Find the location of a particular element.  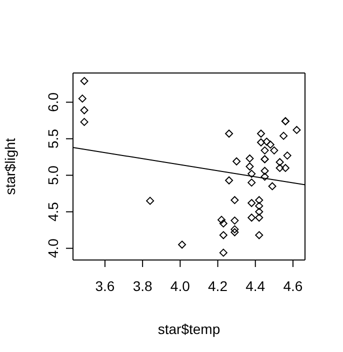

x-tick-label: 3.8 is located at coordinates (142, 286).